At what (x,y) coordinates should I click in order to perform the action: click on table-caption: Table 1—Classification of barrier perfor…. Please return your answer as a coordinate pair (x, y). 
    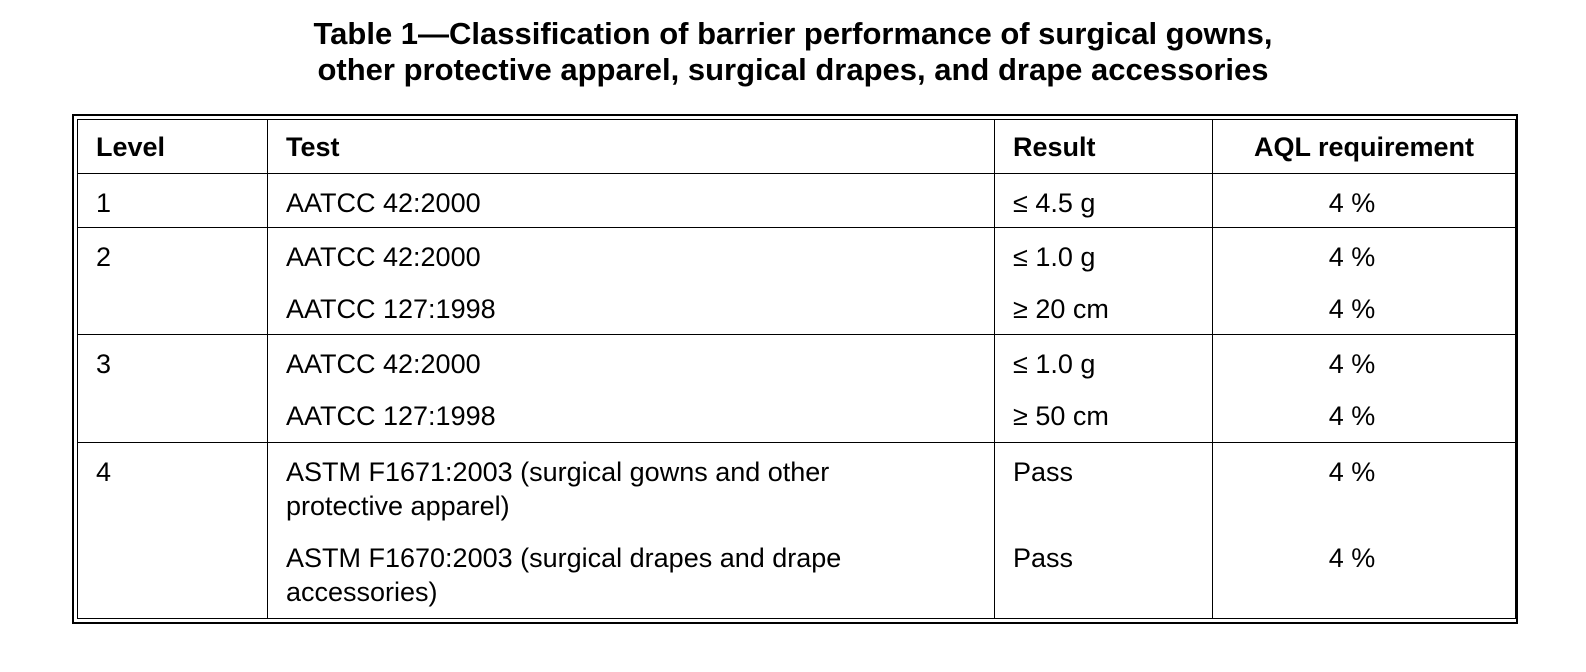
    Looking at the image, I should click on (793, 52).